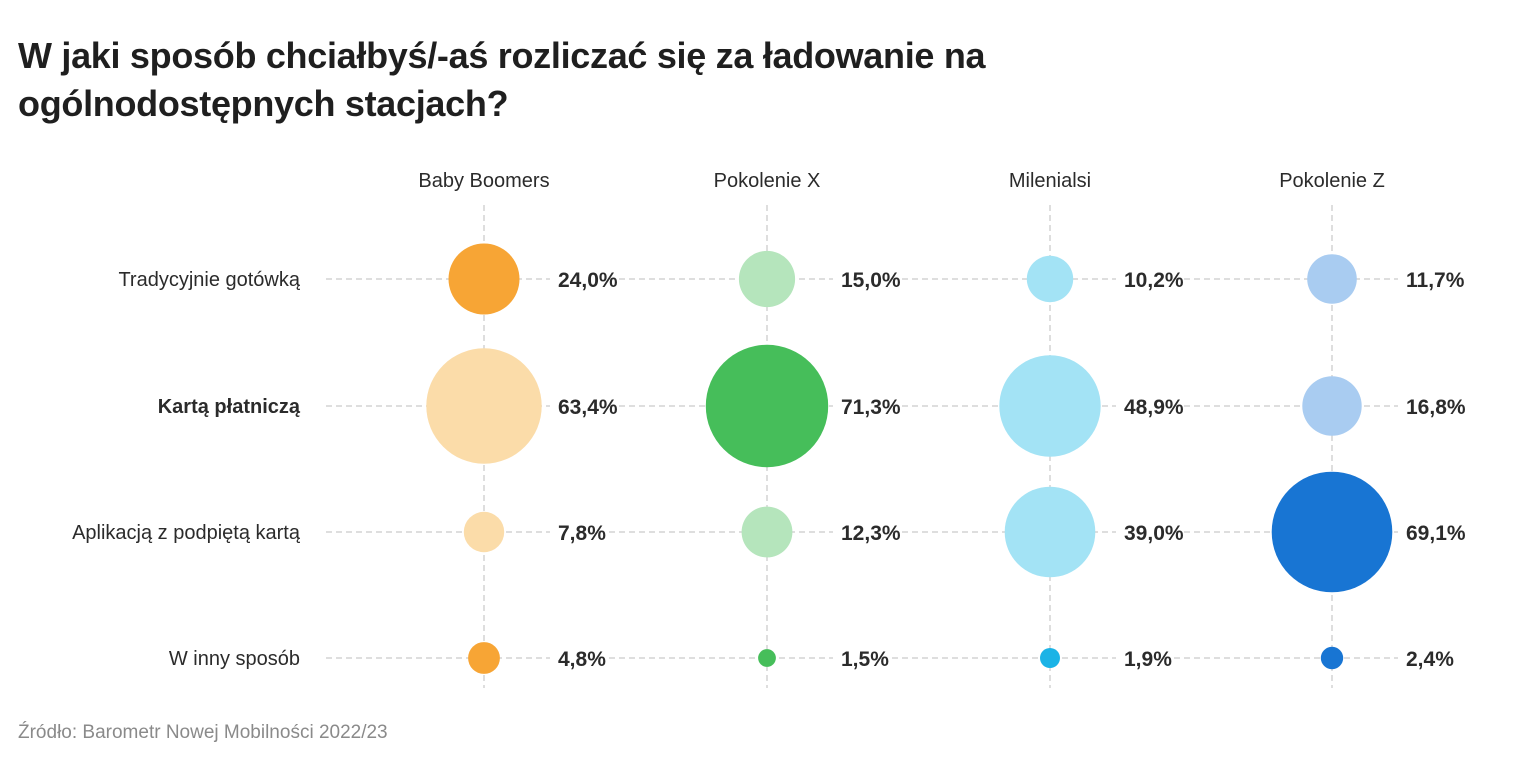 The image size is (1536, 774). Describe the element at coordinates (1435, 280) in the screenshot. I see `value-label: 11,7%` at that location.